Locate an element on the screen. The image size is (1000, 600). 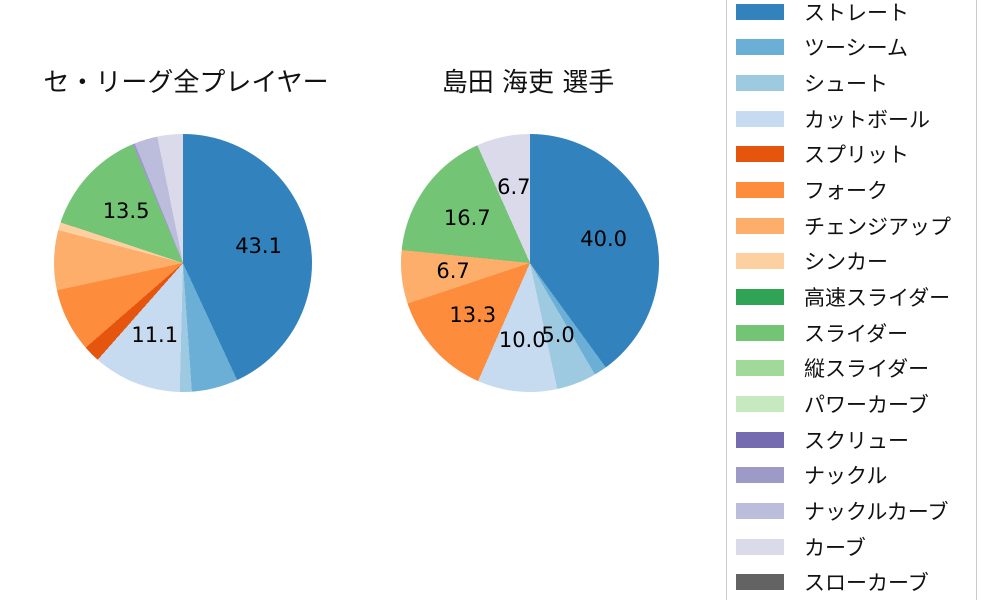
legend-label: ナックルカーブ is located at coordinates (876, 512).